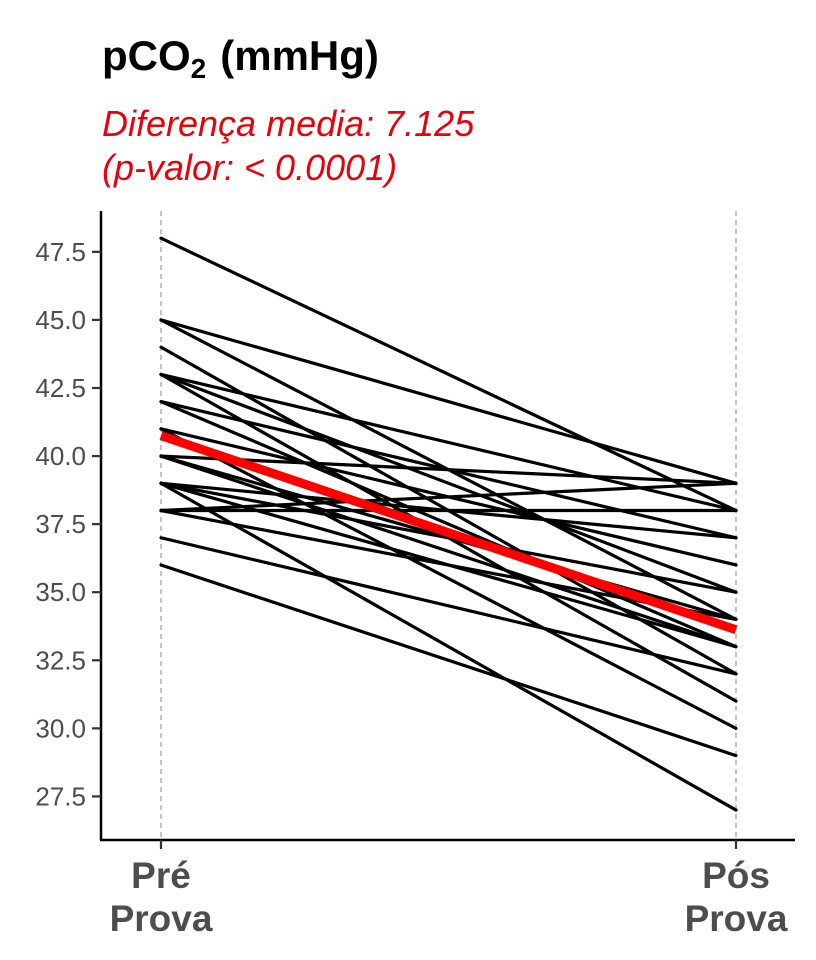  What do you see at coordinates (60, 592) in the screenshot?
I see `y-tick-label: 35.0` at bounding box center [60, 592].